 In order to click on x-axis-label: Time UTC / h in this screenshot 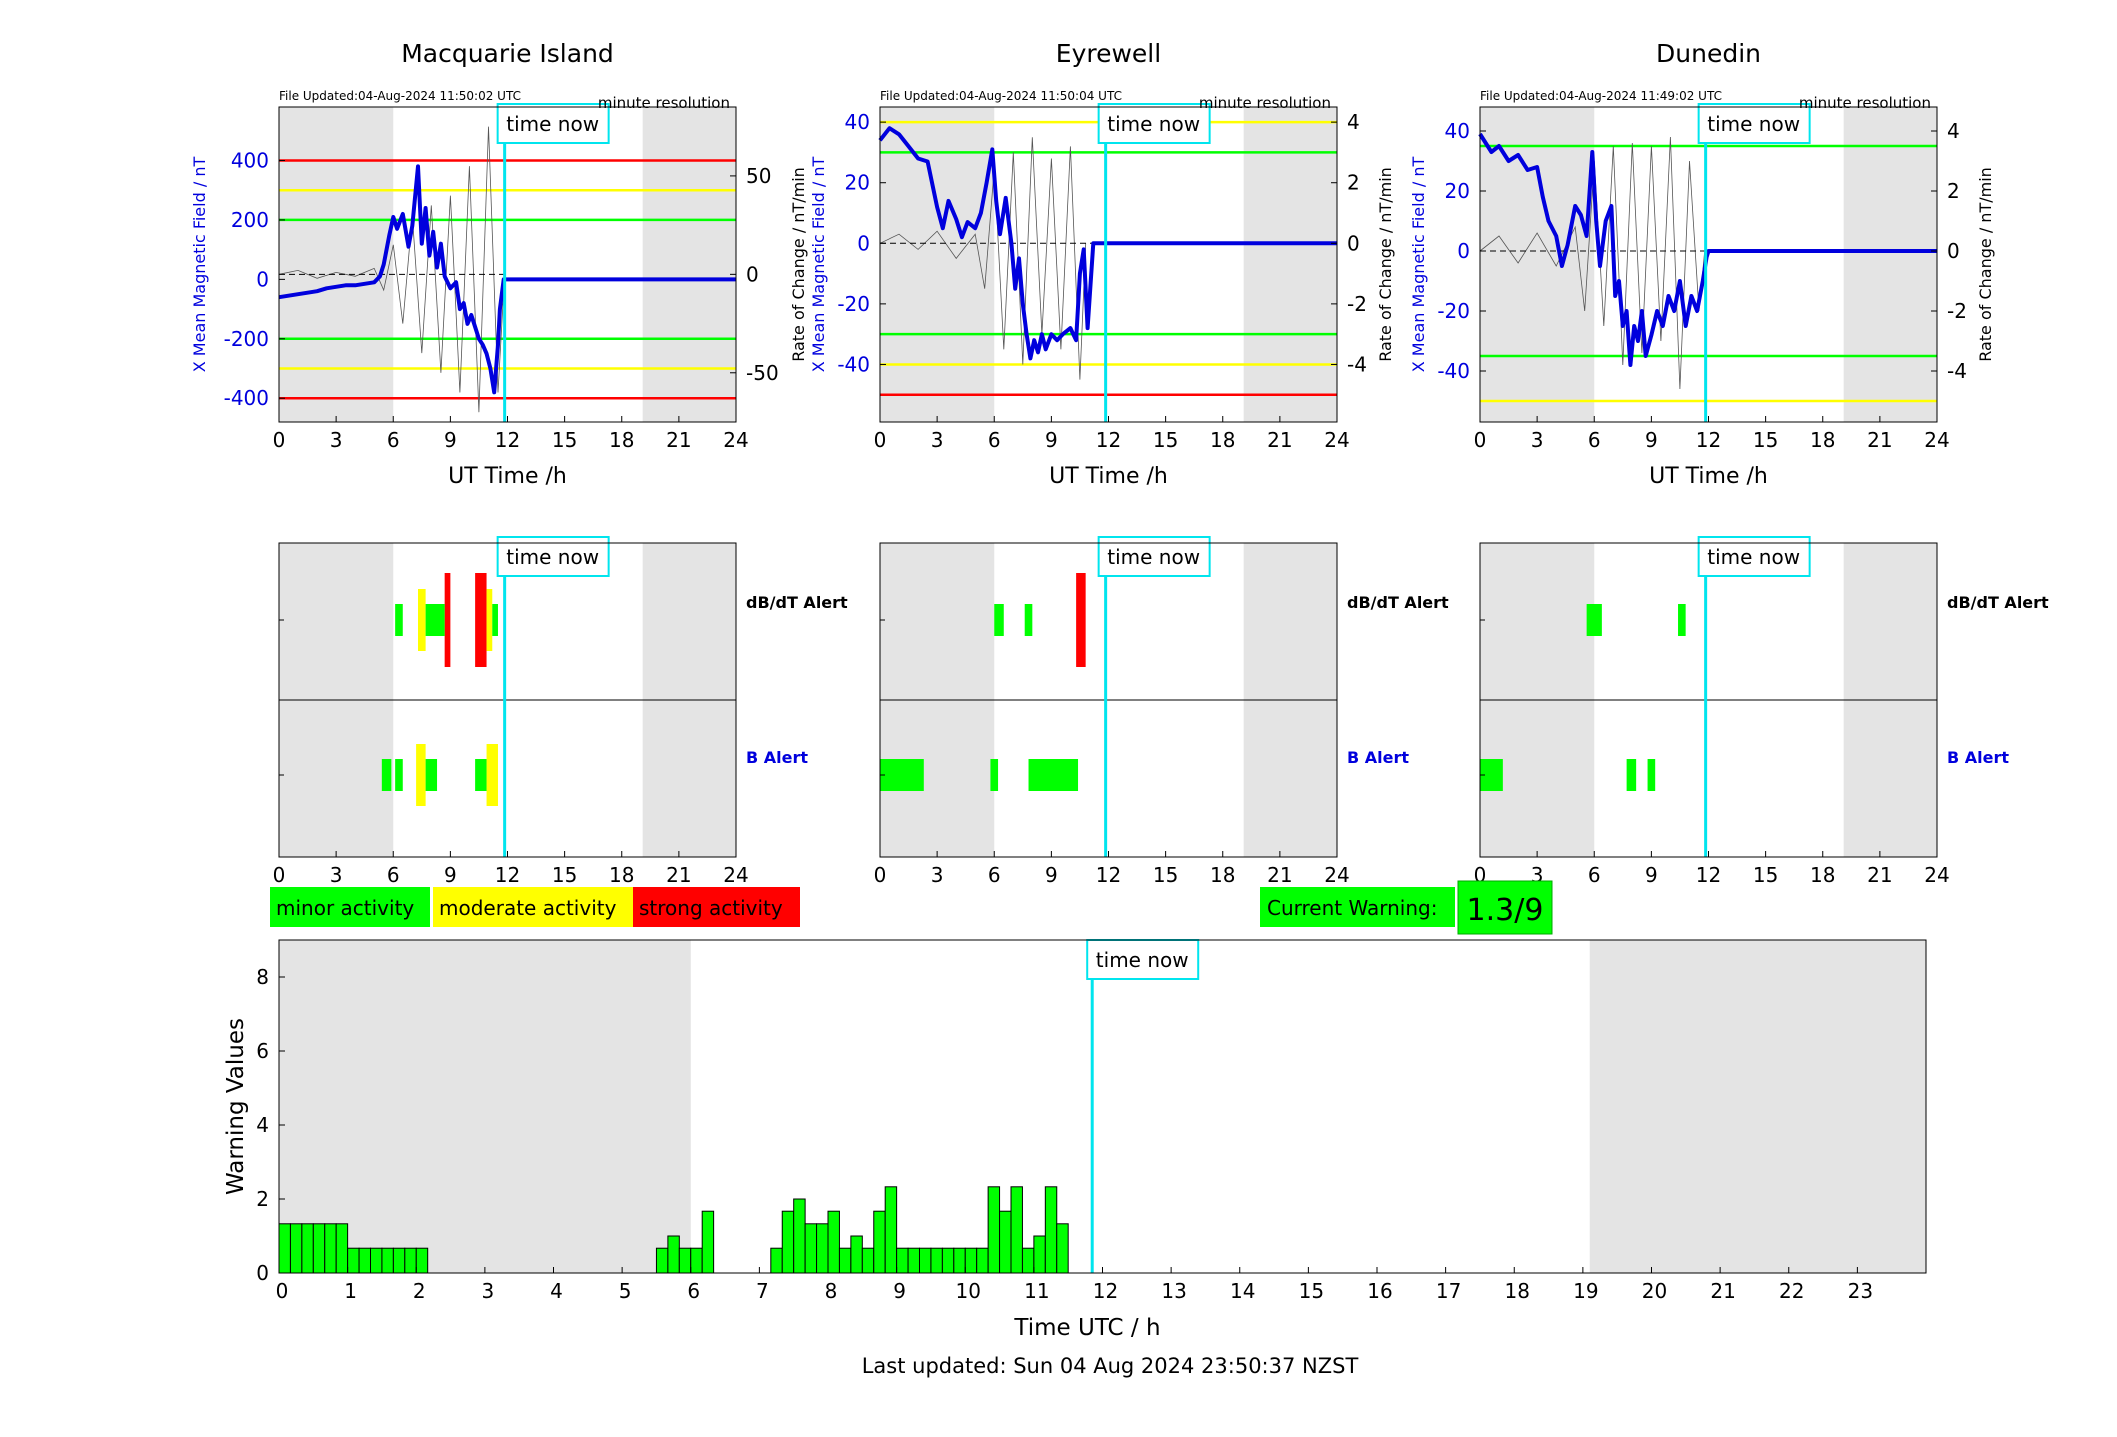, I will do `click(1086, 1328)`.